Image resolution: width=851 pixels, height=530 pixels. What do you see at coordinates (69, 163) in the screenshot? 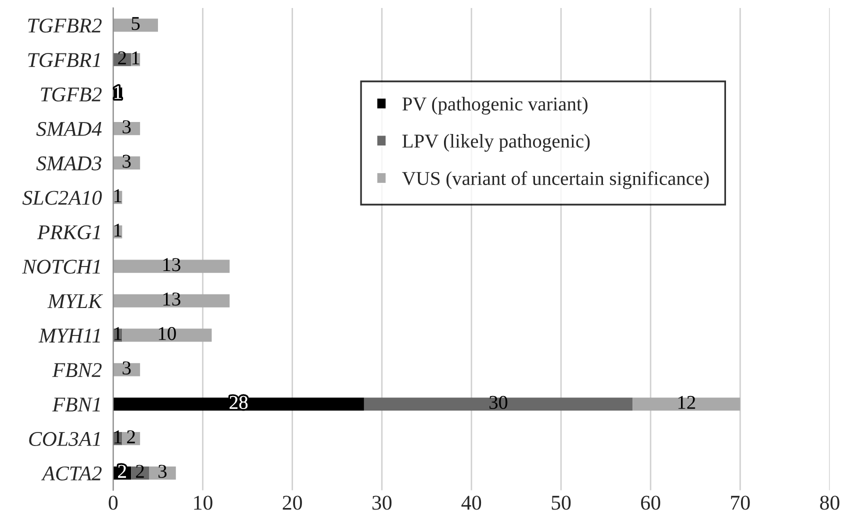
I see `y-tick-label: SMAD3` at bounding box center [69, 163].